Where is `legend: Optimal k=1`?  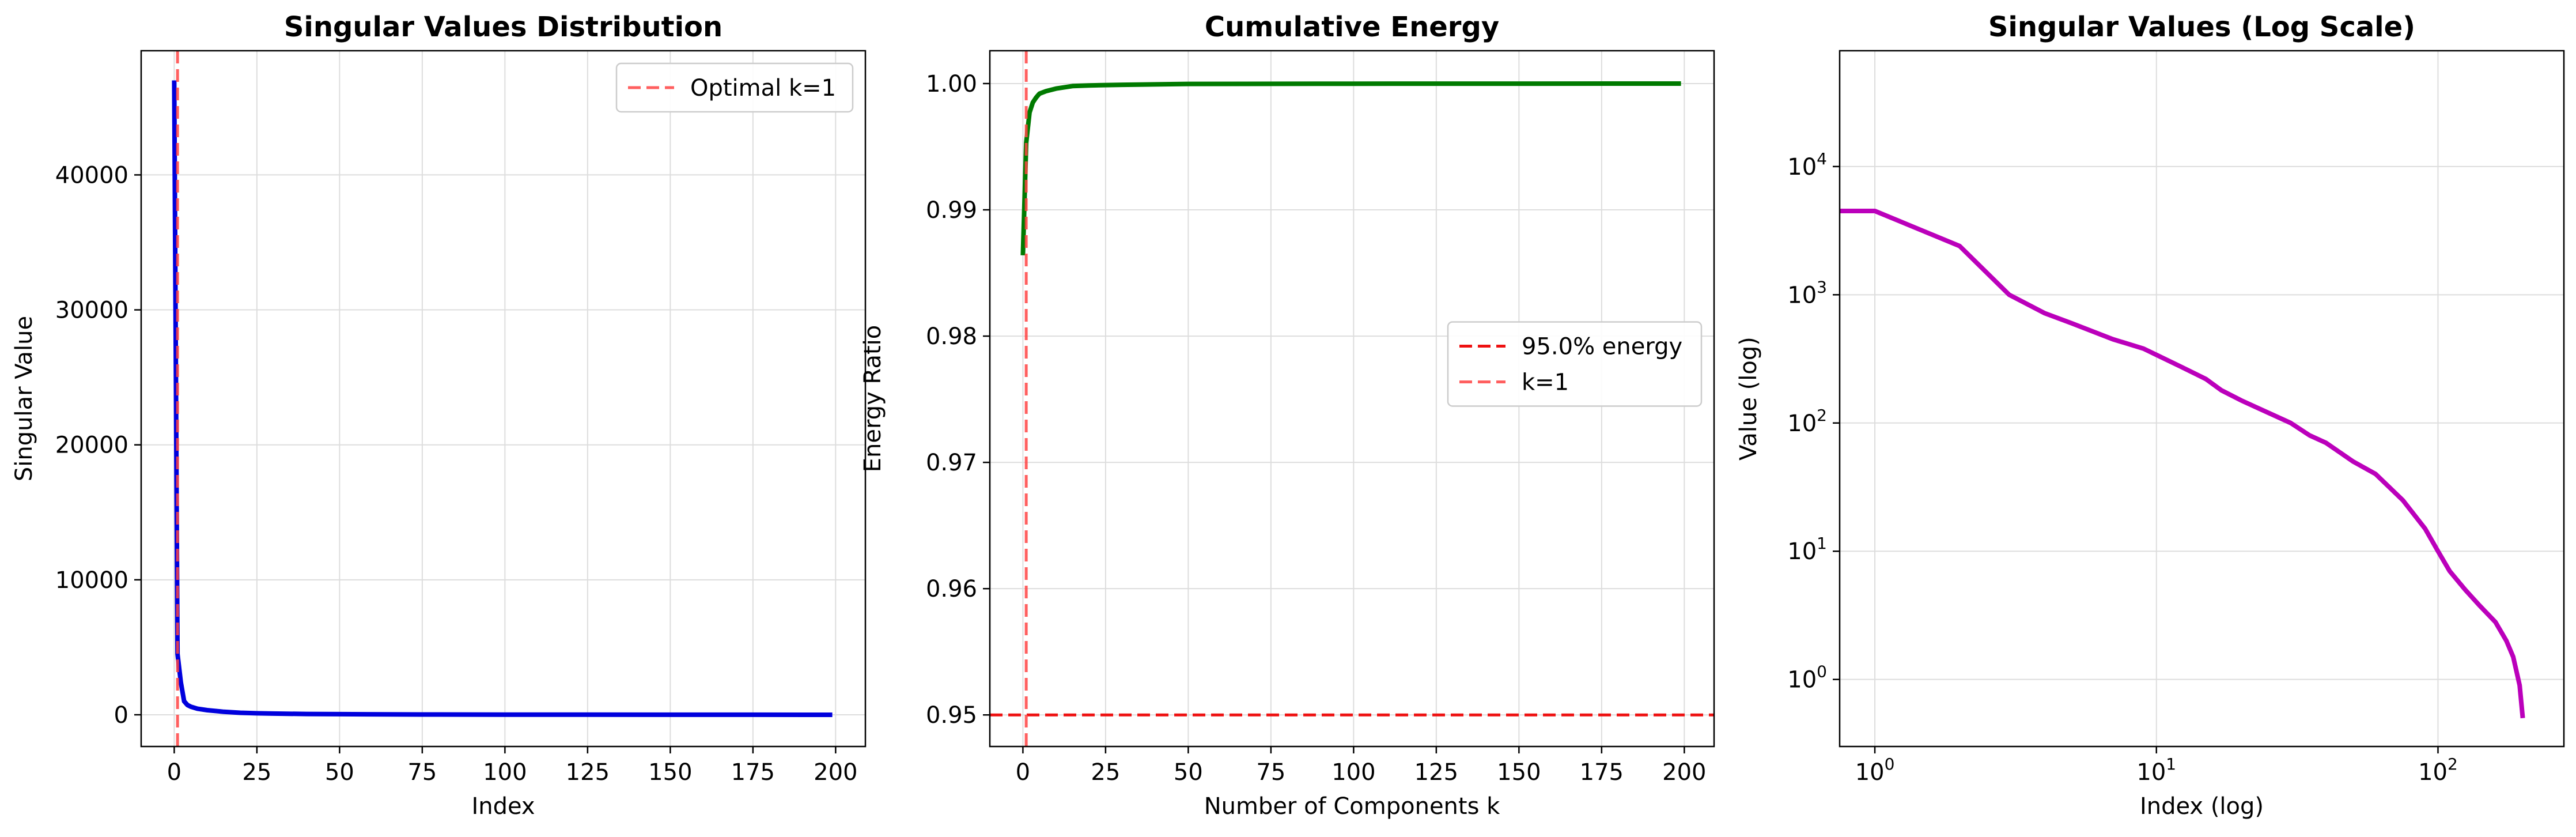
legend: Optimal k=1 is located at coordinates (734, 87).